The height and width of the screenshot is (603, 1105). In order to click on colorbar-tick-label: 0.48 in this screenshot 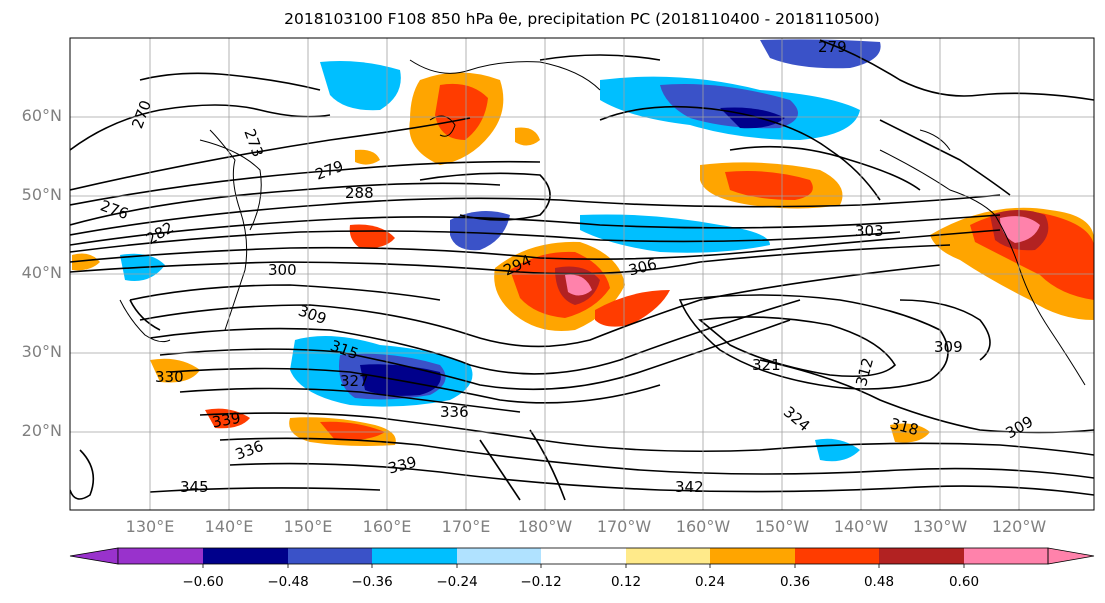, I will do `click(879, 582)`.